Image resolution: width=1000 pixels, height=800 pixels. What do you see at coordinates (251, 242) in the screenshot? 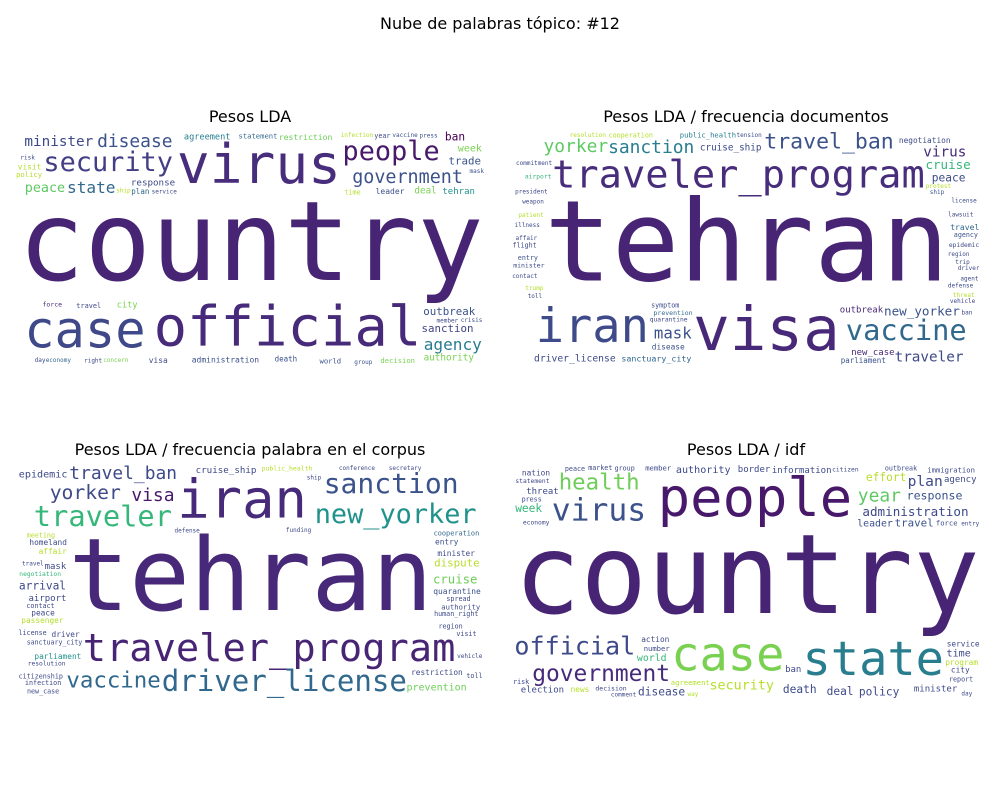
I see `word-country: country` at bounding box center [251, 242].